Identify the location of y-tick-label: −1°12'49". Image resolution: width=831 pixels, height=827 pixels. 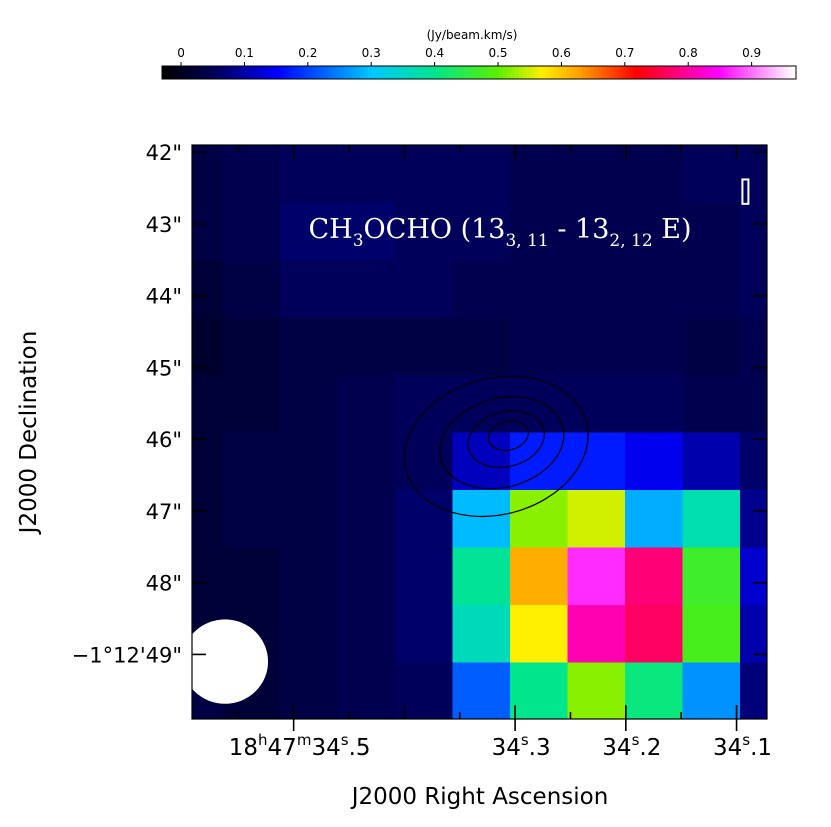
(127, 655).